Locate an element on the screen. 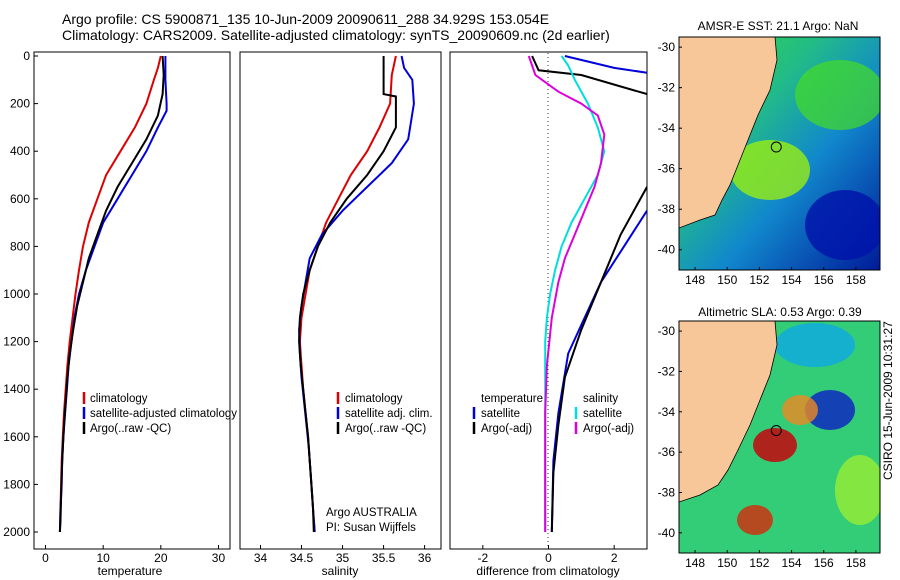 Image resolution: width=900 pixels, height=580 pixels. sla-map-ticks: 148 150 152 154 156 158 -30 -32 -34 -36 -38 -40 is located at coordinates (762, 447).